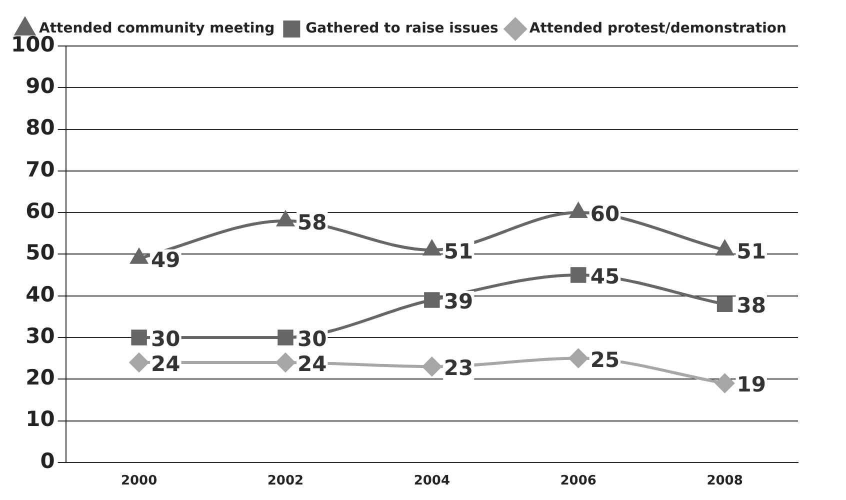 The height and width of the screenshot is (500, 846). Describe the element at coordinates (724, 481) in the screenshot. I see `x-tick-label: 2008` at that location.